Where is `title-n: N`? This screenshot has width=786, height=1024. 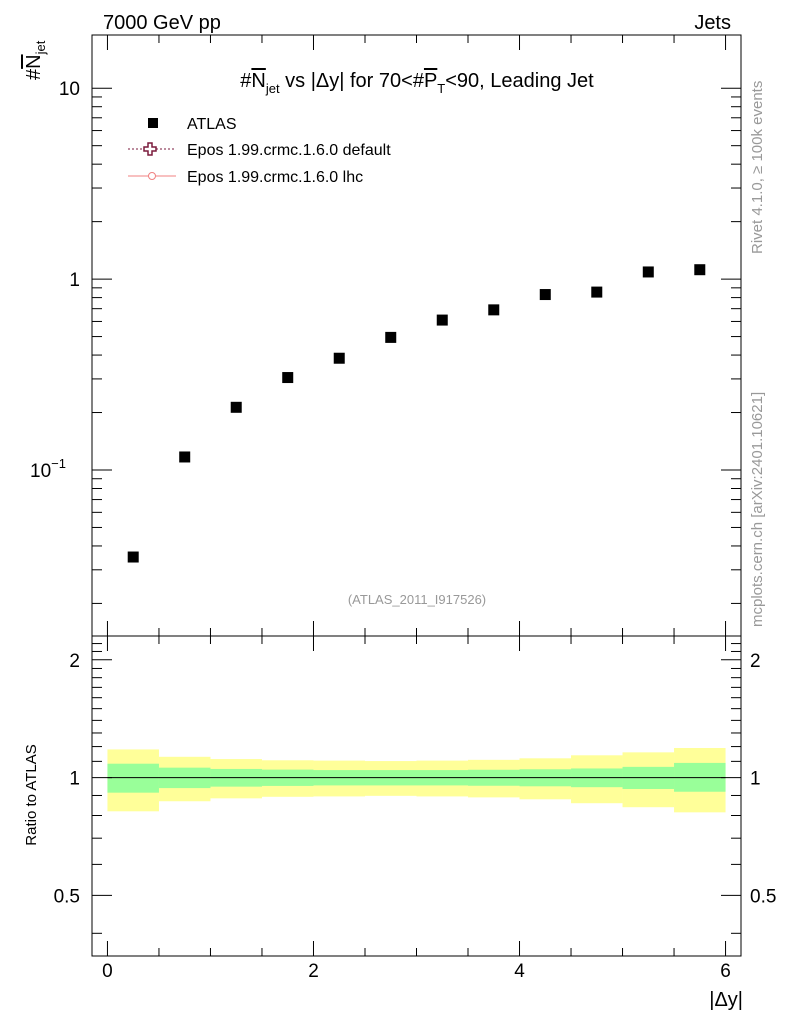 title-n: N is located at coordinates (258, 81).